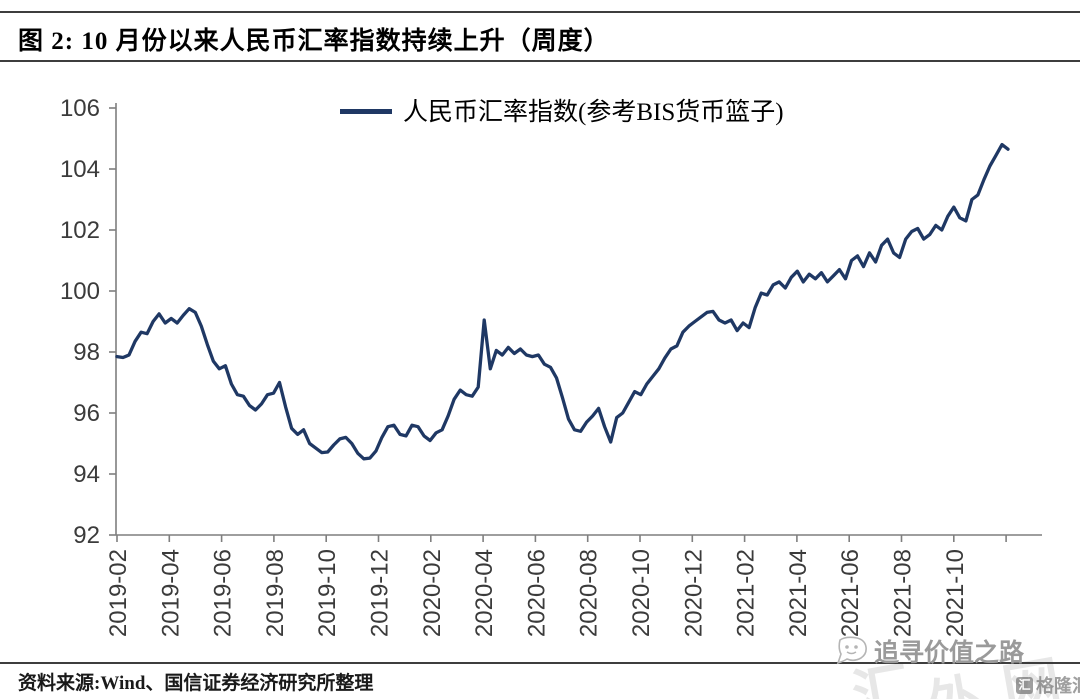 This screenshot has width=1080, height=699. What do you see at coordinates (949, 653) in the screenshot?
I see `wechat-watermark-text: 追寻价值之路` at bounding box center [949, 653].